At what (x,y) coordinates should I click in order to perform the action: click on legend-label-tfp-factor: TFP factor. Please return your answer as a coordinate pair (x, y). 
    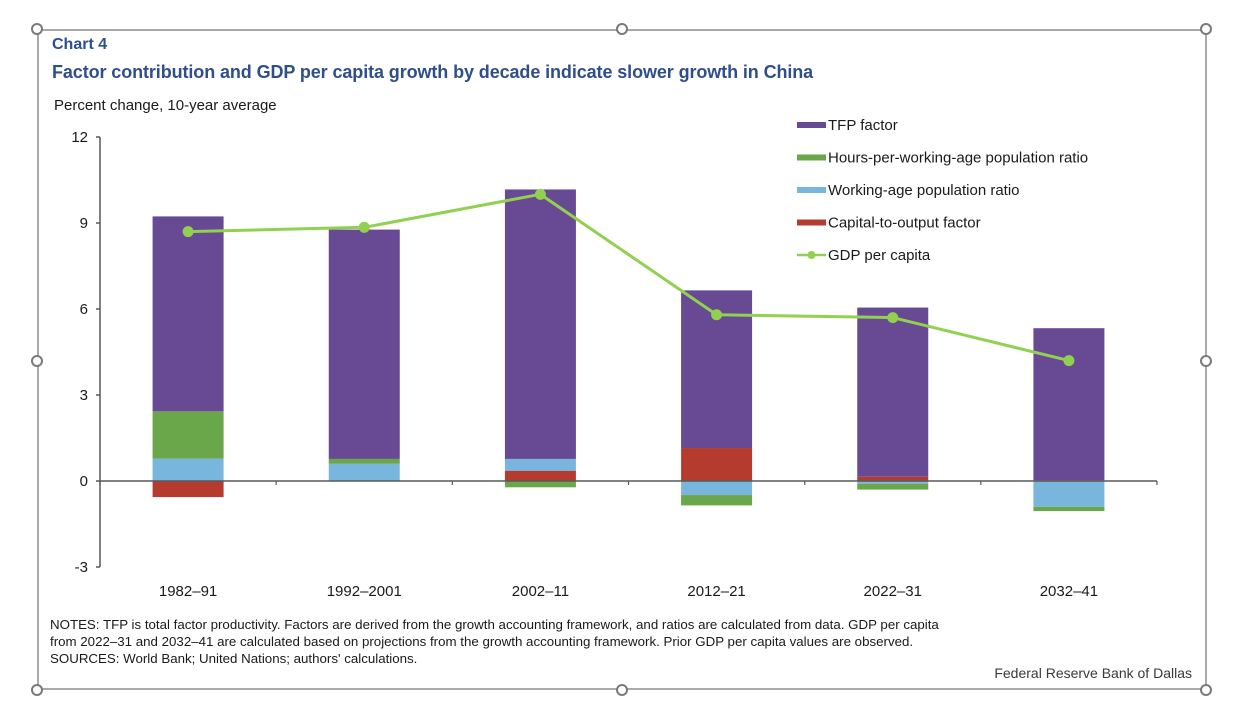
    Looking at the image, I should click on (863, 125).